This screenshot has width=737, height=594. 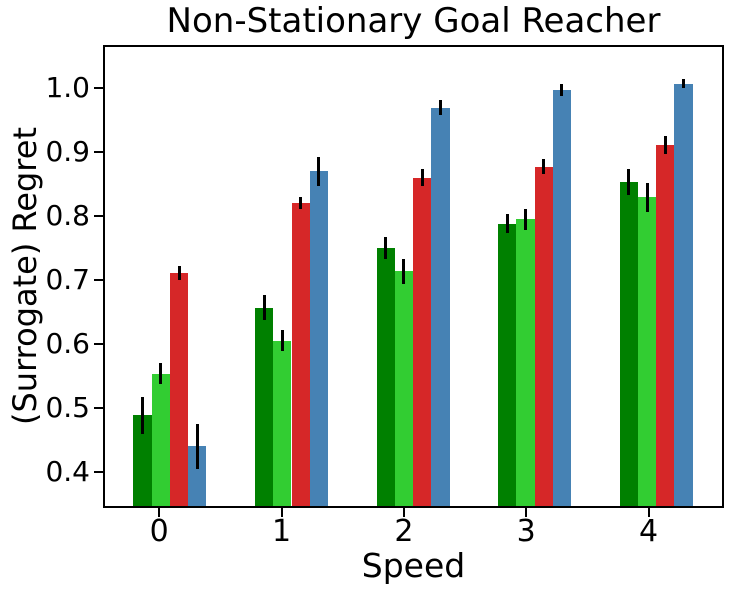 I want to click on chart-title: Non-Stationary Goal Reacher, so click(x=413, y=21).